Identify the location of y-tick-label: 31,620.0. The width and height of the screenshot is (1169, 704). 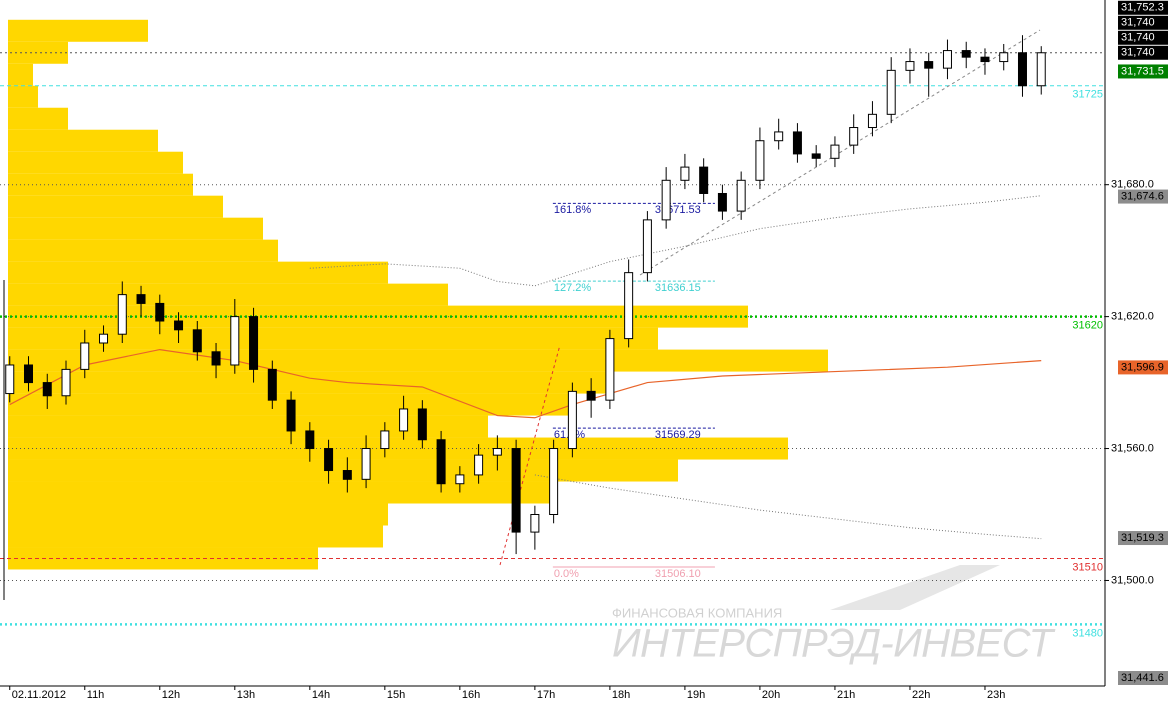
(1132, 317).